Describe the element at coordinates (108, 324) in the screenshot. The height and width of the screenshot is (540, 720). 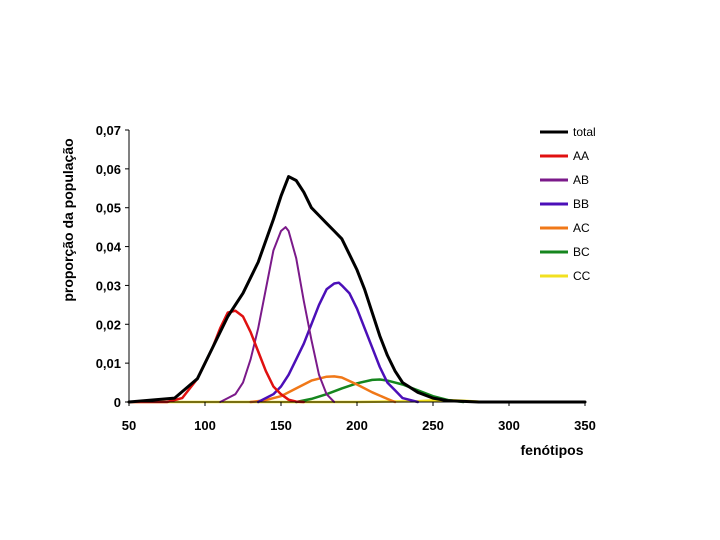
I see `y-tick-label: 0,02` at that location.